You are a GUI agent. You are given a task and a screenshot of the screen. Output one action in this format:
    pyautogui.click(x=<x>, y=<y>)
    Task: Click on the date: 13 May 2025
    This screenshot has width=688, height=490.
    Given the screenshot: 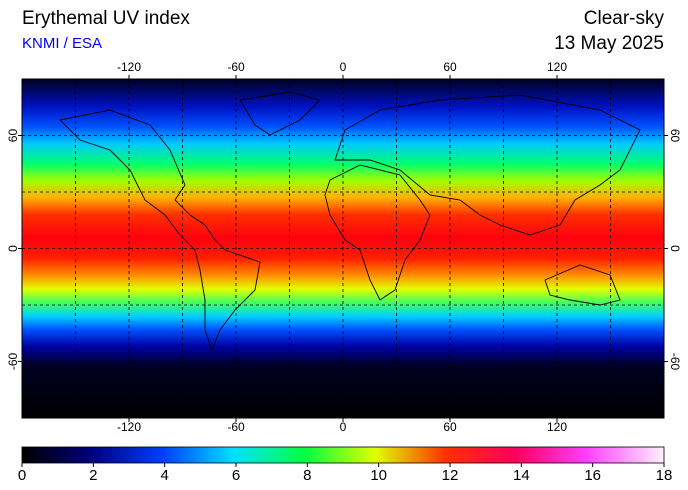 What is the action you would take?
    pyautogui.click(x=609, y=43)
    